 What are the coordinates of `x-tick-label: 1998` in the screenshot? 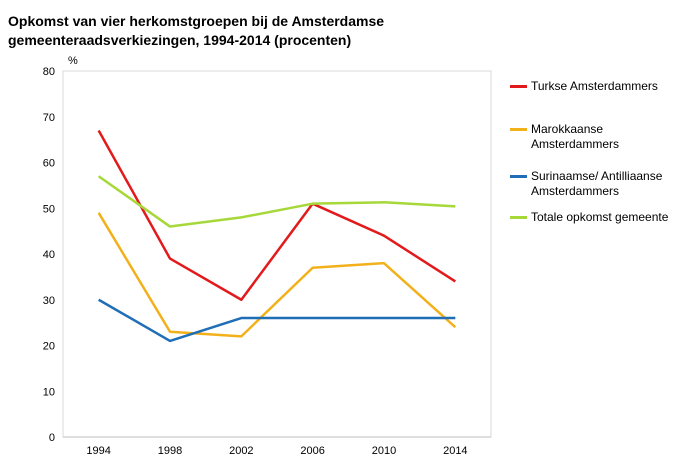 It's located at (170, 451).